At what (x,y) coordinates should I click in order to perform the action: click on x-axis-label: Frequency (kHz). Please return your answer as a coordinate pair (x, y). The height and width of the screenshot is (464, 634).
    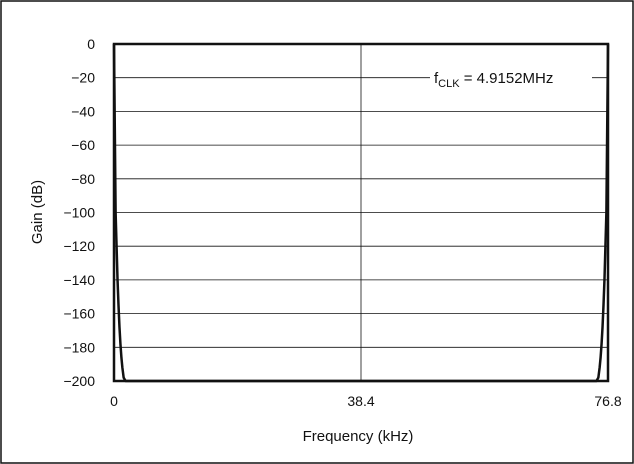
    Looking at the image, I should click on (358, 436).